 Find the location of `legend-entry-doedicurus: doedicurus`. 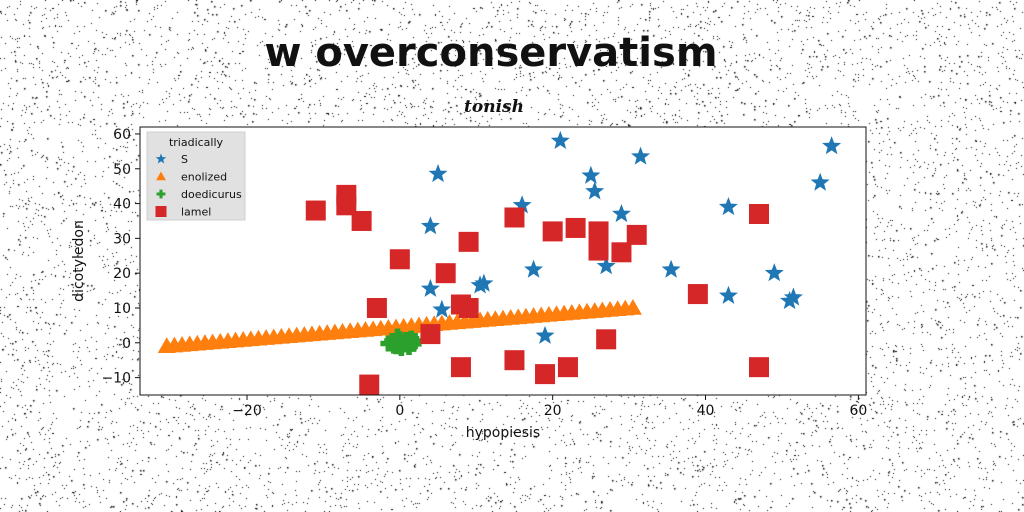

legend-entry-doedicurus: doedicurus is located at coordinates (199, 194).